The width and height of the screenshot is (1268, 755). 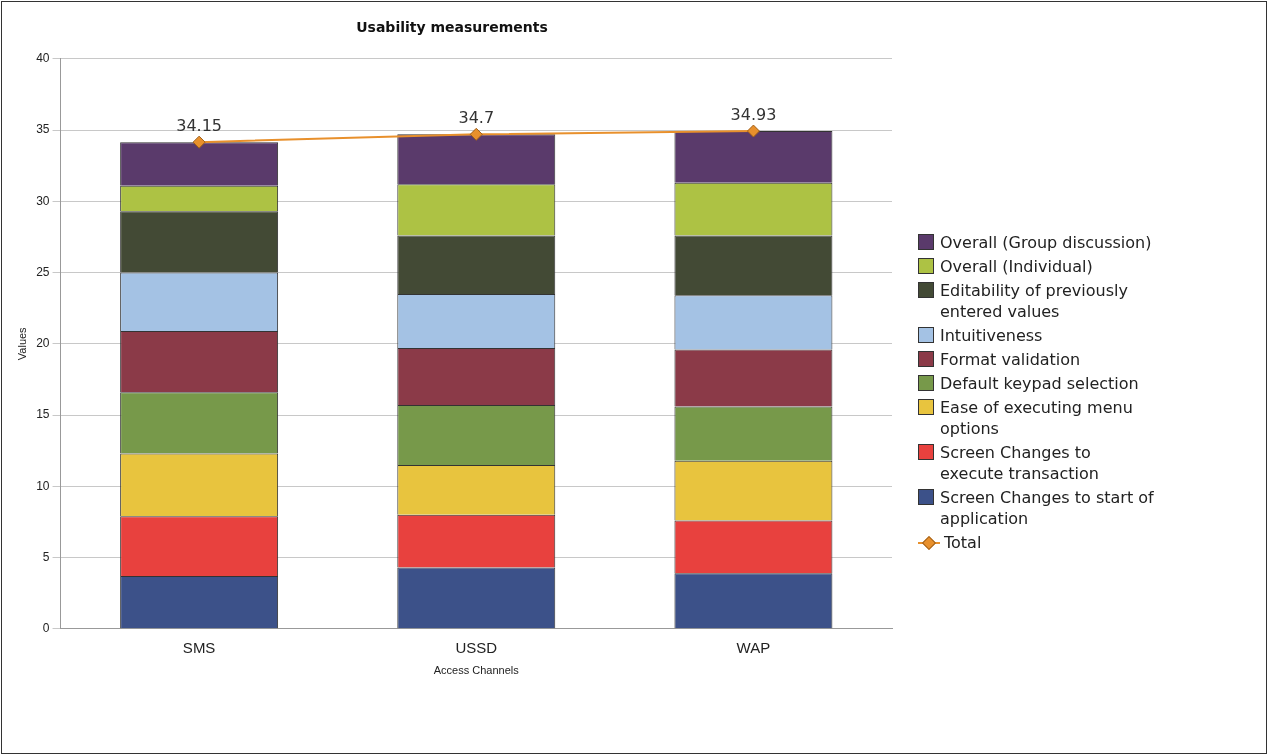 I want to click on legend-label: Total, so click(x=963, y=542).